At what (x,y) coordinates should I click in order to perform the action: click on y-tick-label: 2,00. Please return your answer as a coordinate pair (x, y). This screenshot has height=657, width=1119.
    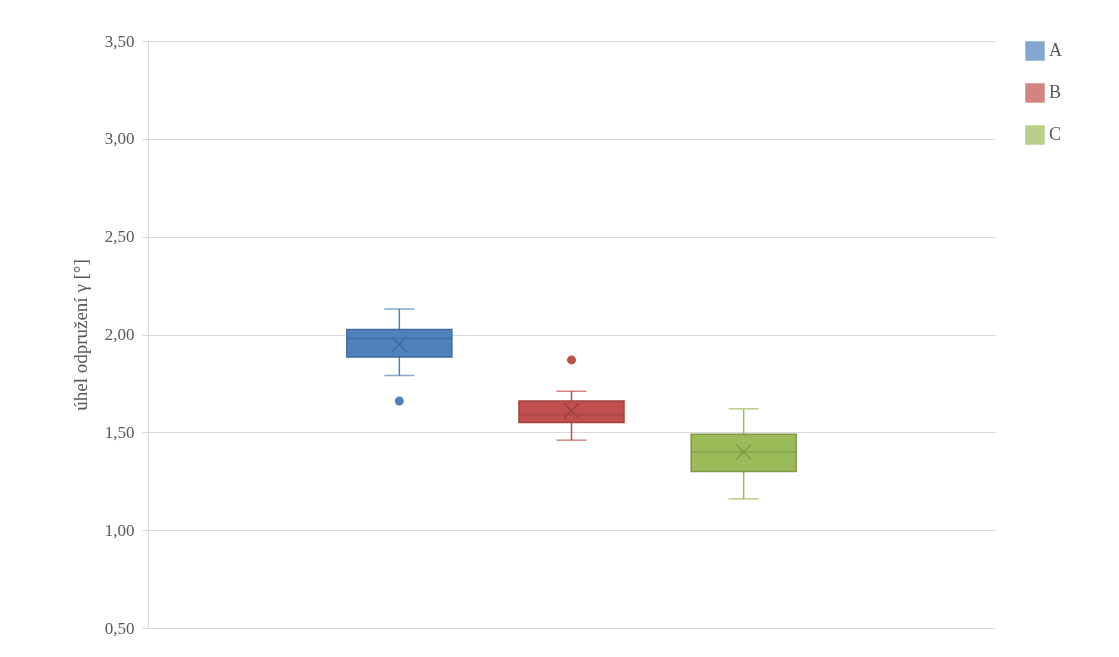
    Looking at the image, I should click on (119, 334).